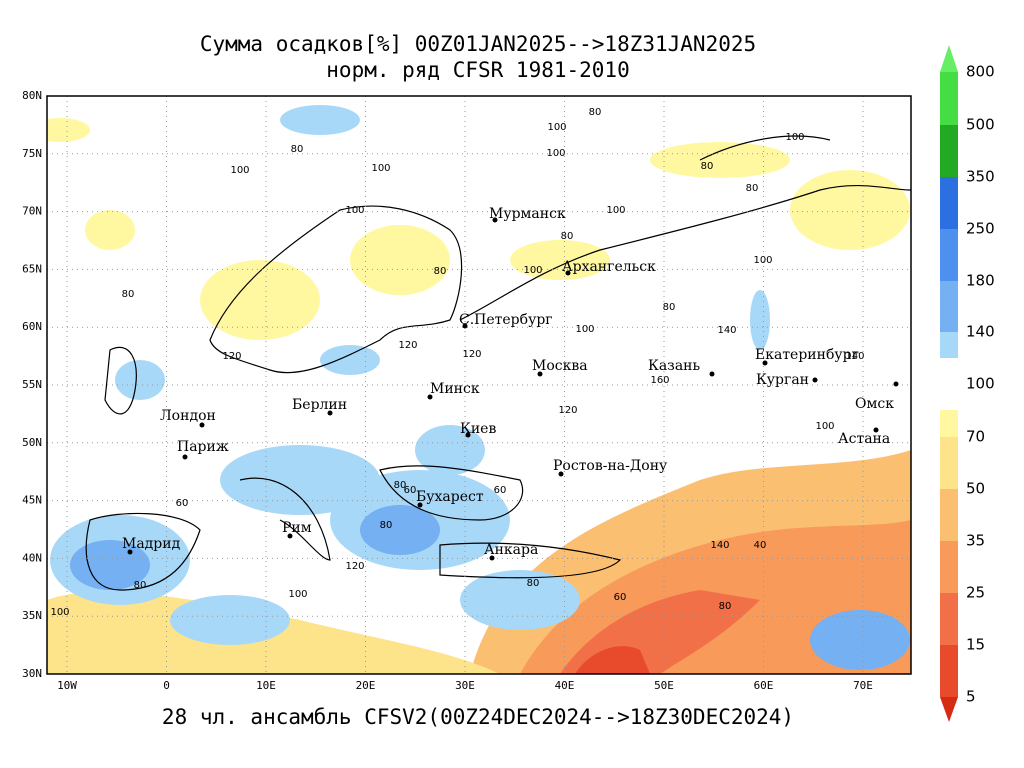 The image size is (1024, 768). I want to click on lat-label: 35N, so click(32, 615).